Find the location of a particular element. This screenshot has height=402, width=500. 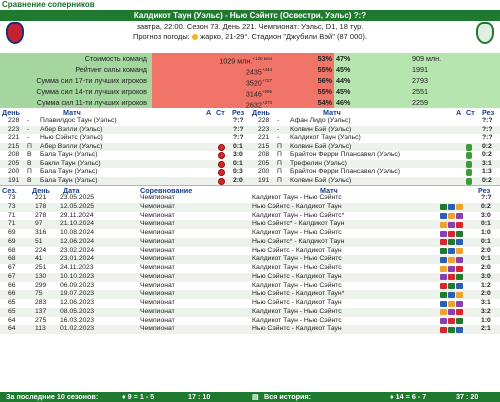

h2h-result: 0:2 is located at coordinates (486, 206).